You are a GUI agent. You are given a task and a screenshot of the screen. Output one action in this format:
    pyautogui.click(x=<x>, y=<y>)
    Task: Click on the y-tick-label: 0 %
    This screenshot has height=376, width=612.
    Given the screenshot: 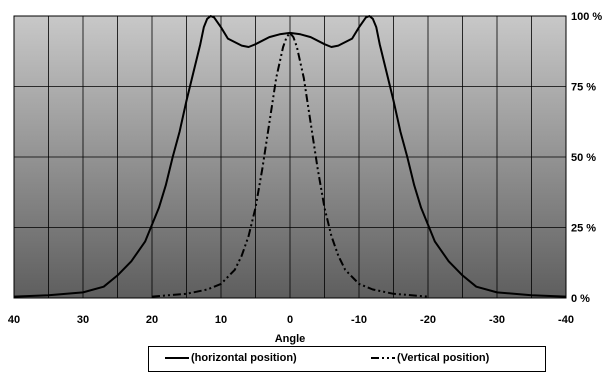 What is the action you would take?
    pyautogui.click(x=580, y=299)
    